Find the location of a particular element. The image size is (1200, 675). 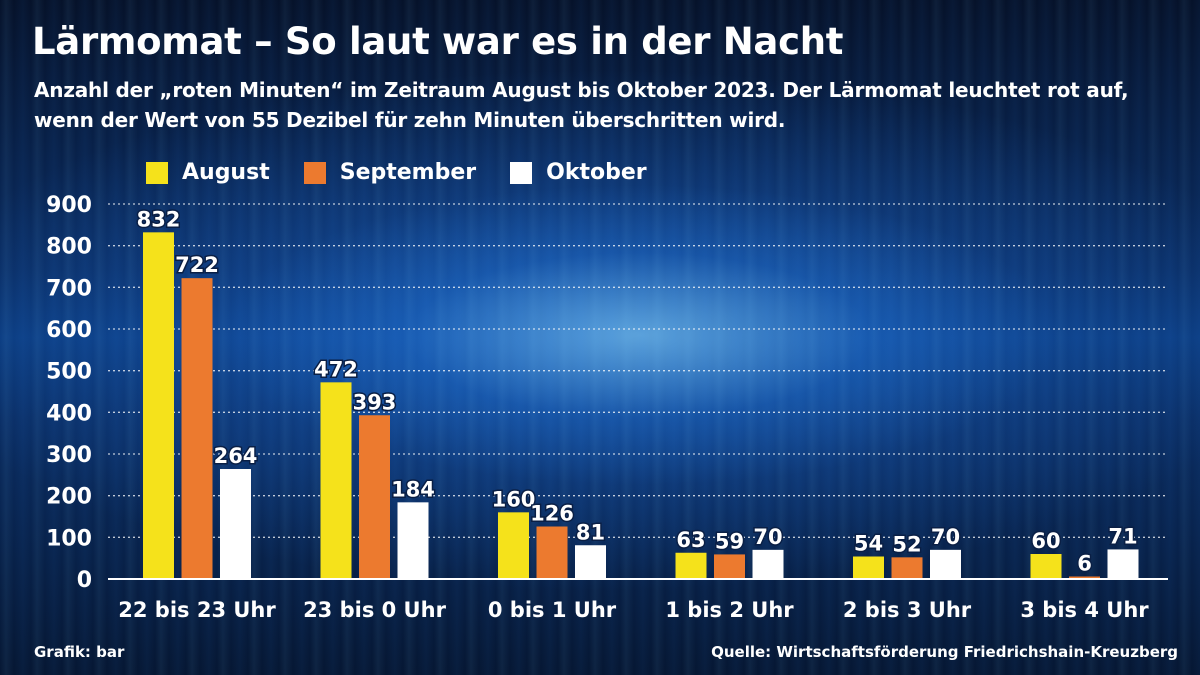

x-tick-label: 0 bis 1 Uhr is located at coordinates (552, 610).